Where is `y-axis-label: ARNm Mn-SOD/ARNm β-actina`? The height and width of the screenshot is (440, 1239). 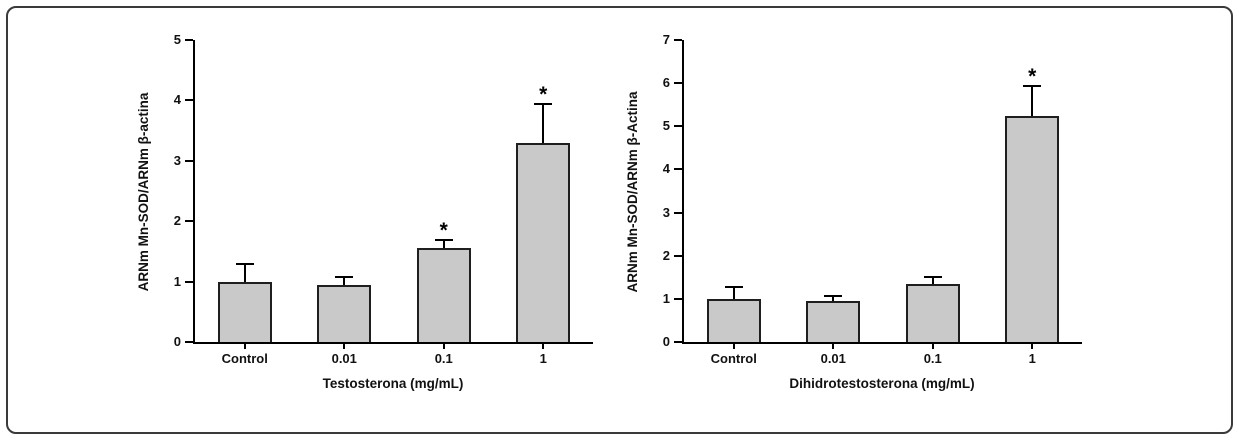
y-axis-label: ARNm Mn-SOD/ARNm β-actina is located at coordinates (143, 192).